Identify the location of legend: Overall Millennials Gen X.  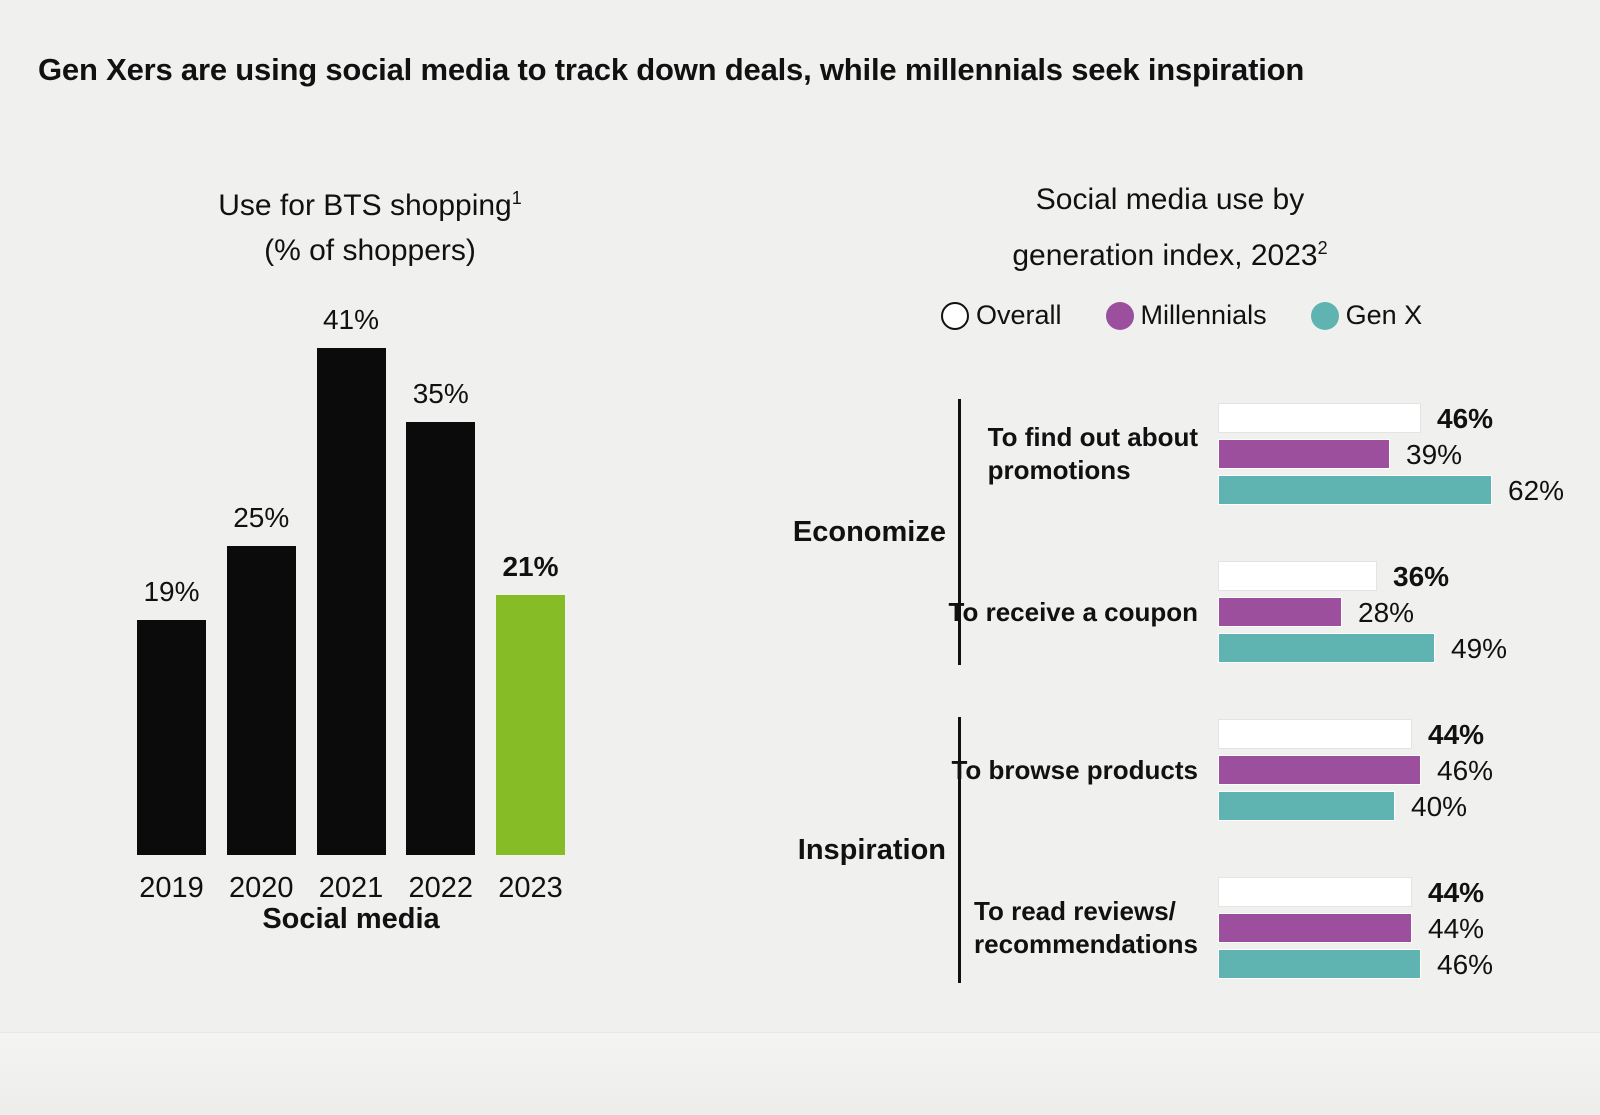
(1181, 315).